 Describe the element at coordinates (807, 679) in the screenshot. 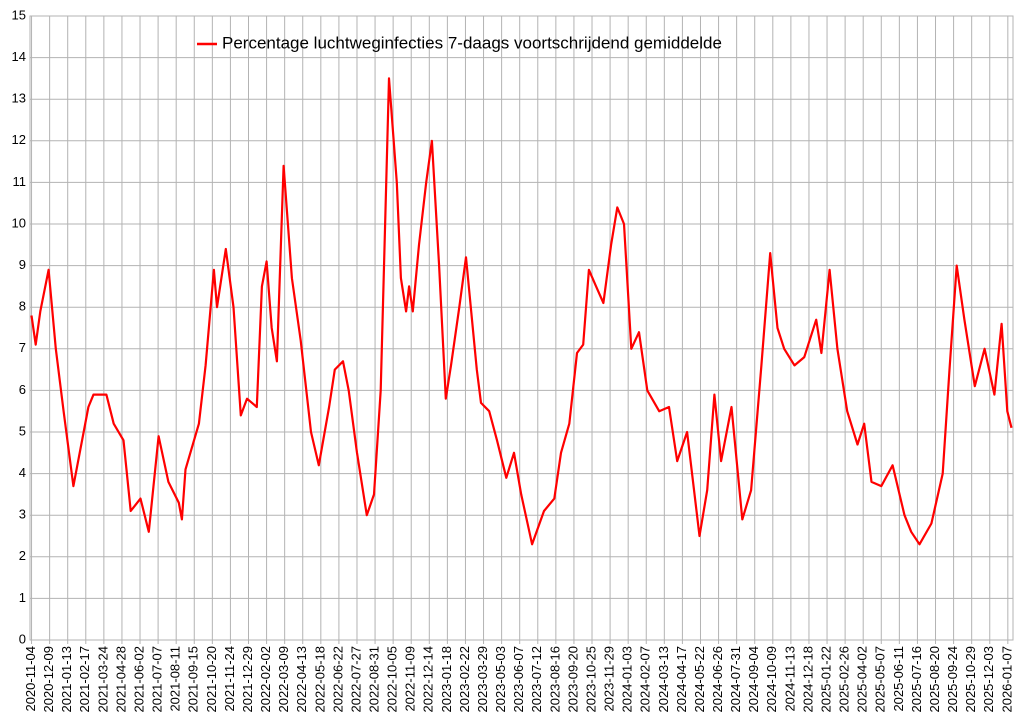

I see `x-tick-label: 2024-12-18` at that location.